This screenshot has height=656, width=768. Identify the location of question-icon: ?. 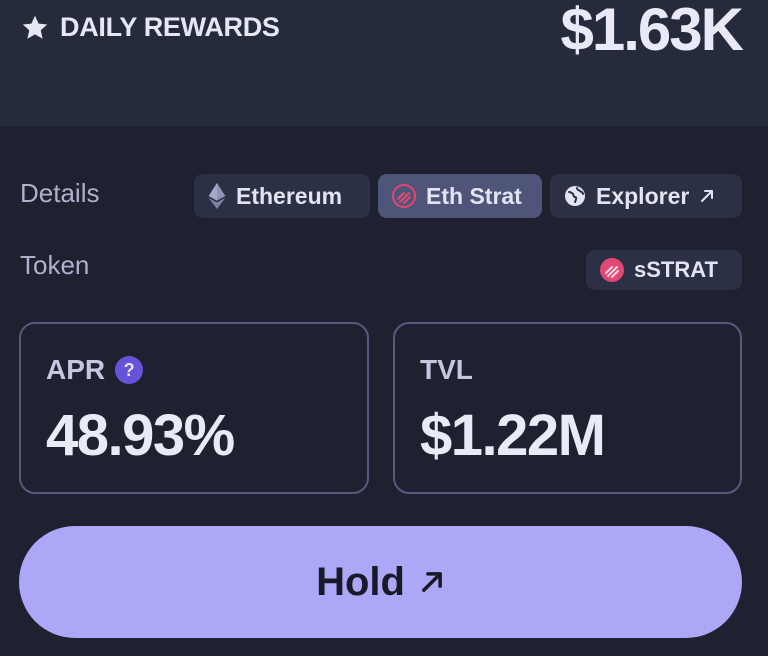
(129, 370).